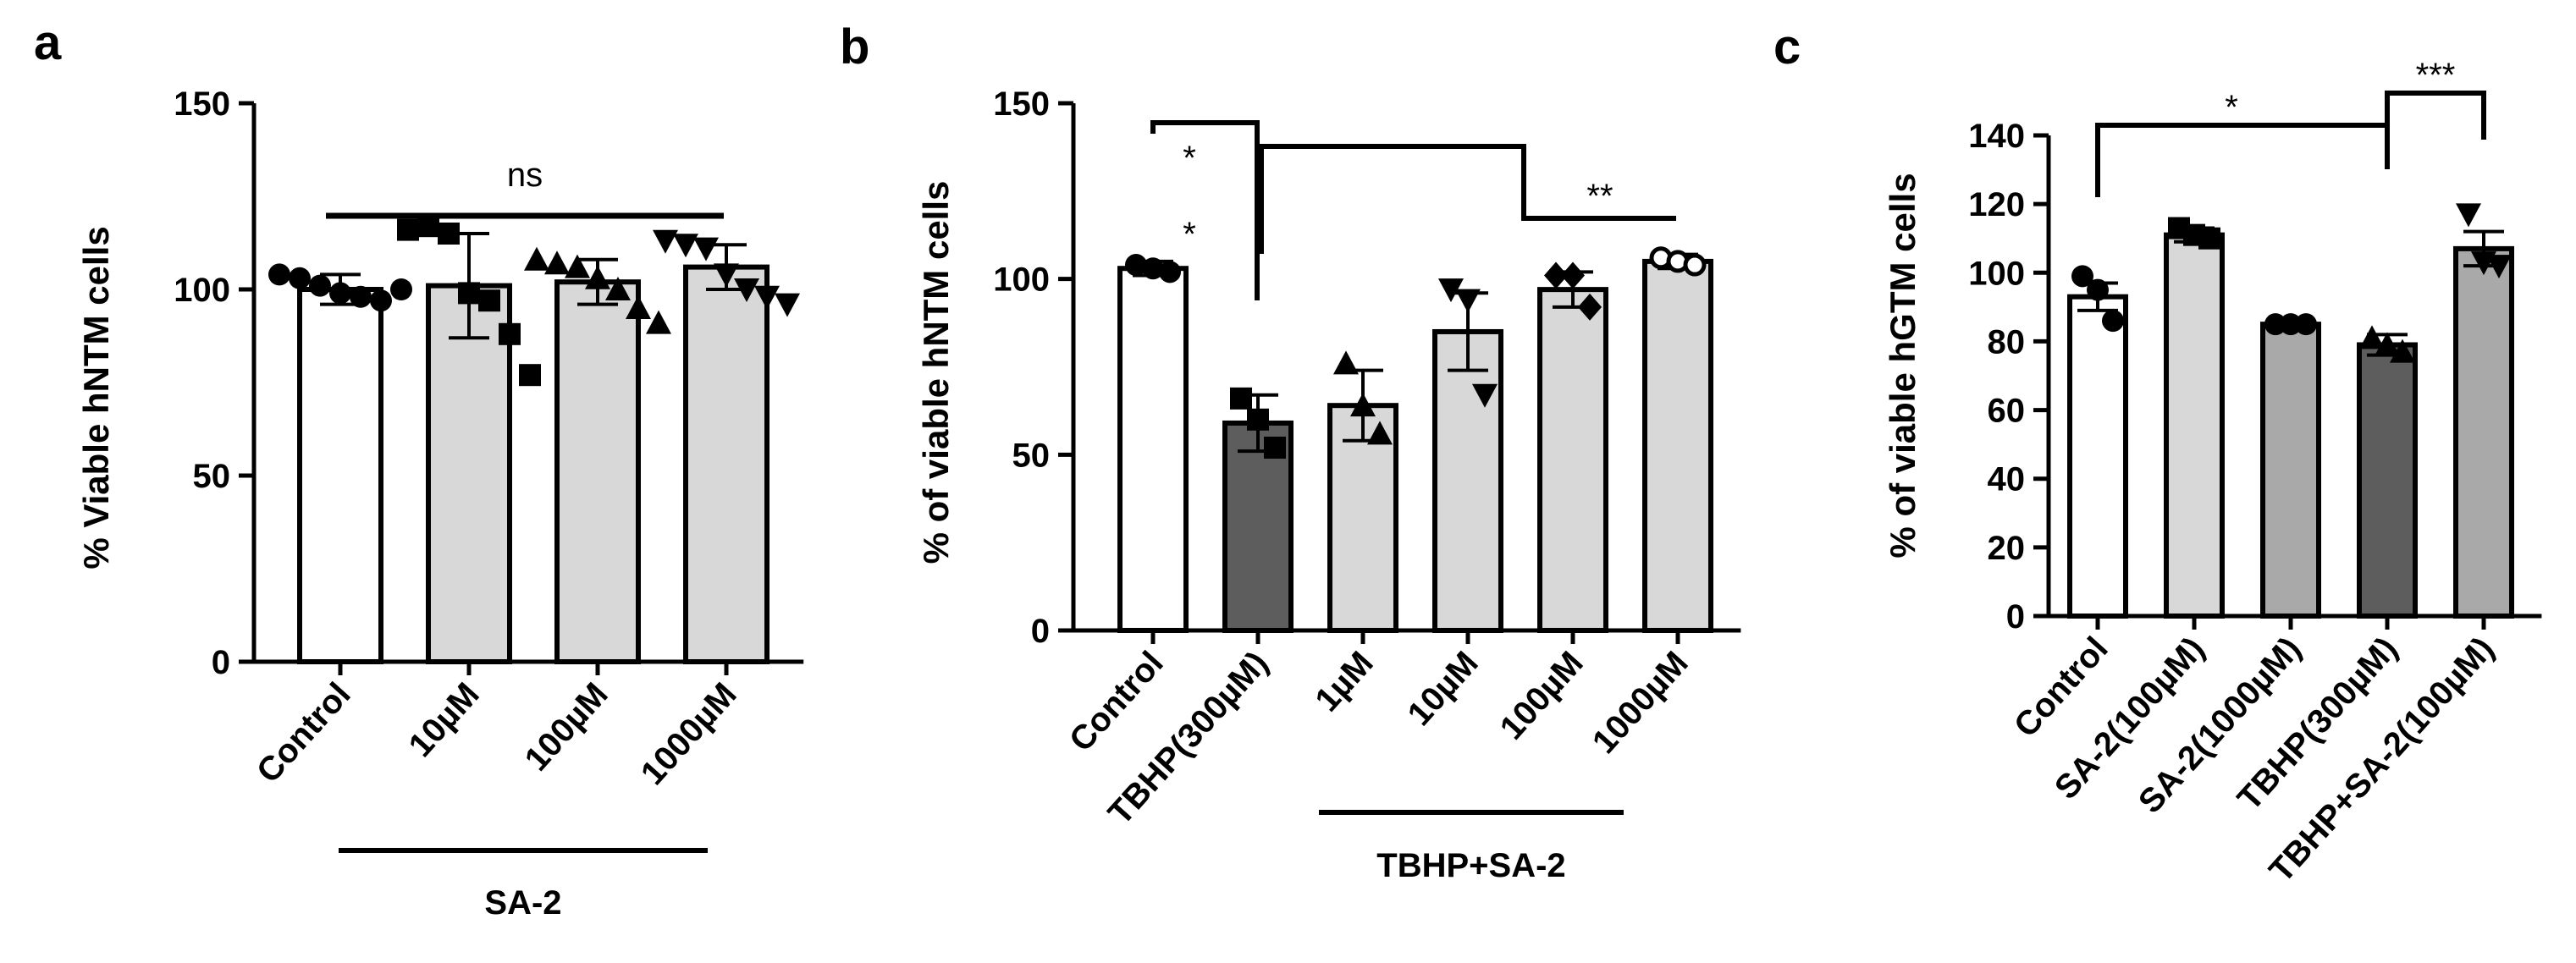 This screenshot has width=2576, height=963. I want to click on significance-label: ns, so click(525, 175).